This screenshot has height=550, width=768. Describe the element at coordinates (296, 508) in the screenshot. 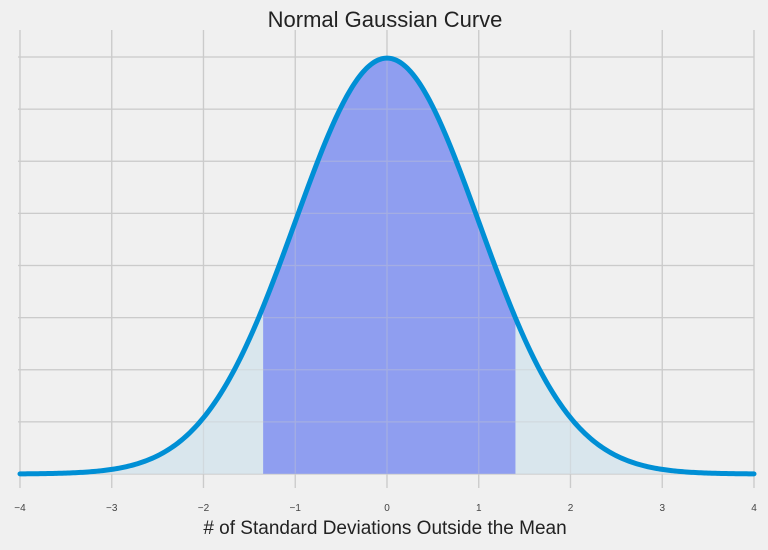

I see `x-tick-label: −1` at that location.